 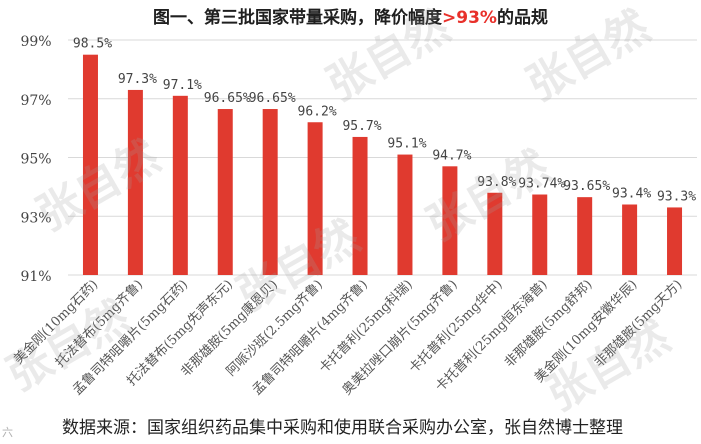 What do you see at coordinates (182, 85) in the screenshot?
I see `data-label: 97.1%` at bounding box center [182, 85].